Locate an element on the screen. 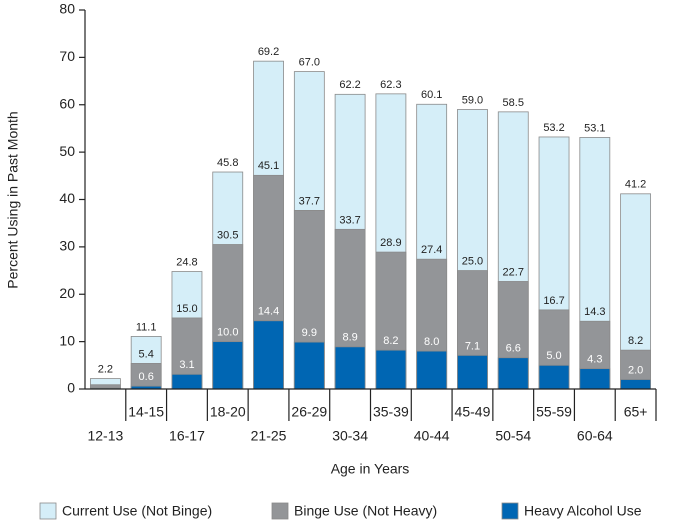 The height and width of the screenshot is (527, 675). value-label: 2.2 is located at coordinates (105, 369).